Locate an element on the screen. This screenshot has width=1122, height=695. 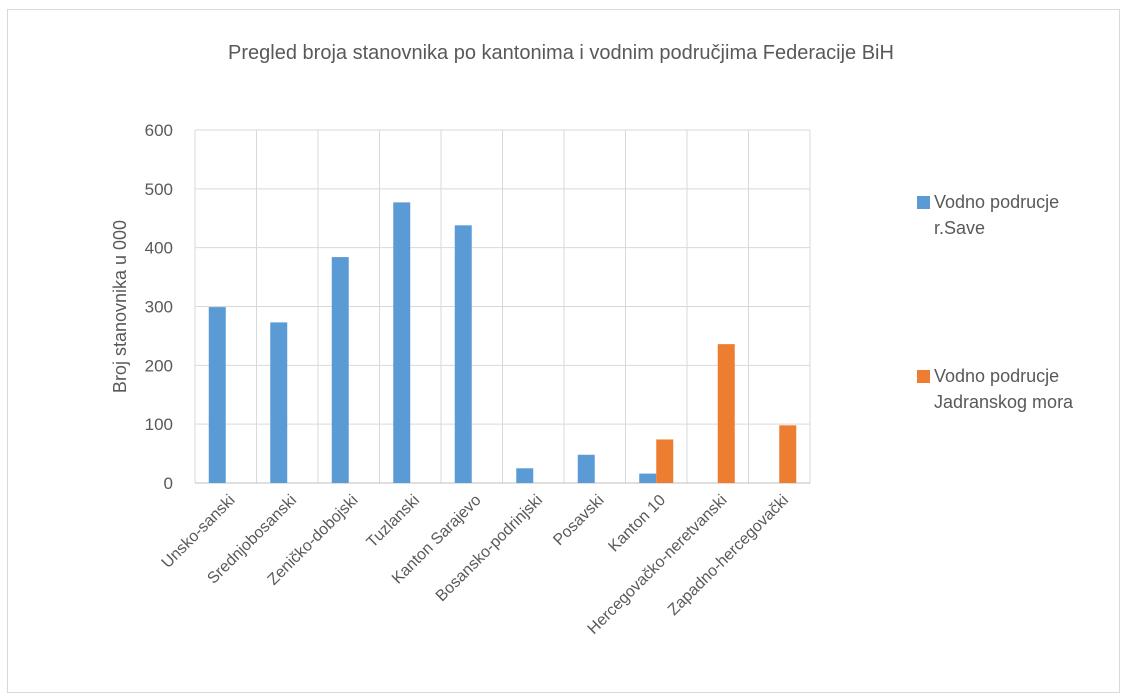
x-tick-label: Tuzlanski is located at coordinates (393, 521).